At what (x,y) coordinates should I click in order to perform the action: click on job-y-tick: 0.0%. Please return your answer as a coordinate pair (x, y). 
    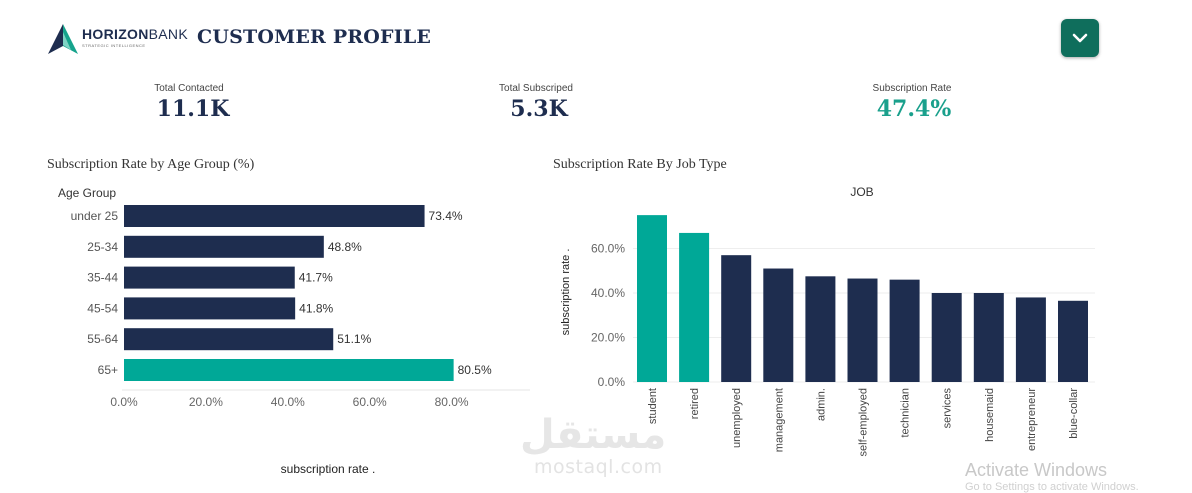
    Looking at the image, I should click on (612, 382).